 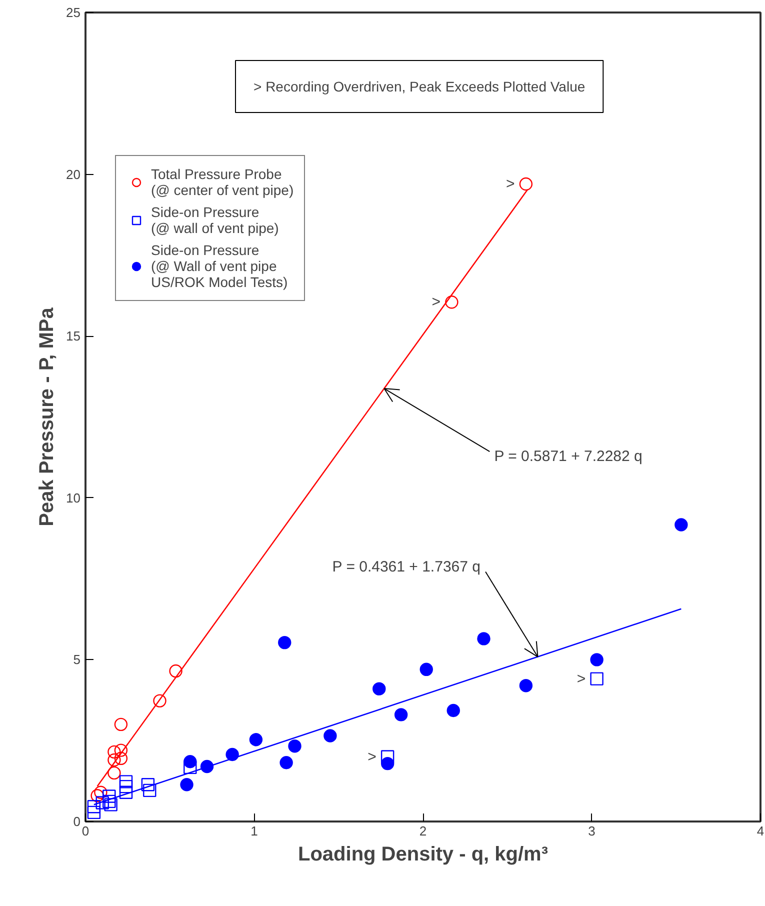 I want to click on y-tick-label: 10, so click(x=73, y=498).